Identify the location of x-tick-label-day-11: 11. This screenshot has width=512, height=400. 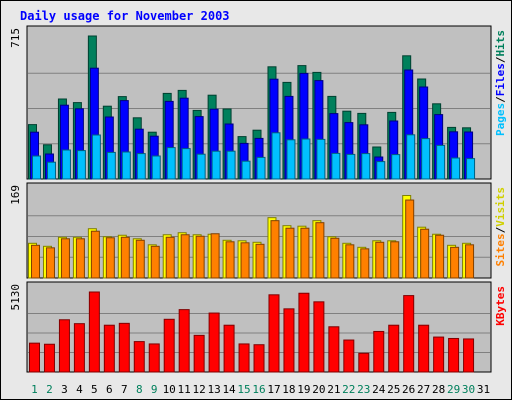
(184, 389).